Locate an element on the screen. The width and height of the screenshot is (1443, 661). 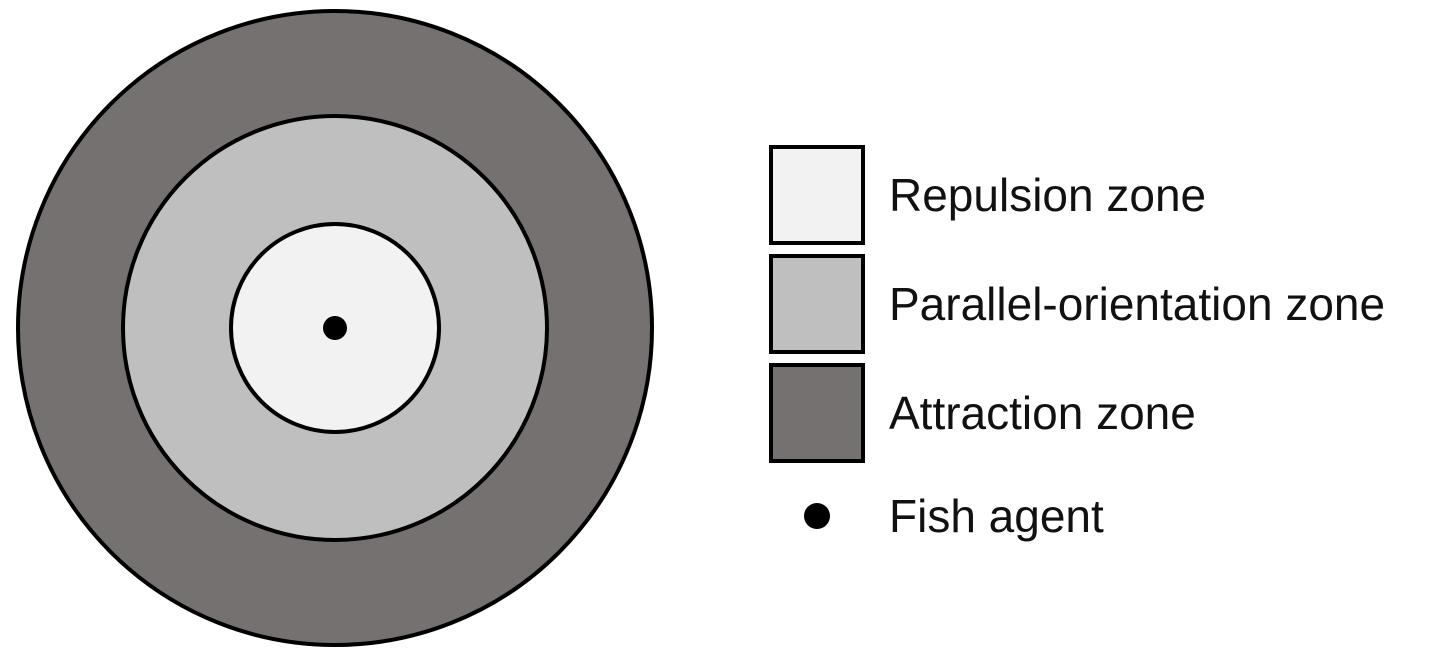
fish-agent-dot is located at coordinates (335, 328).